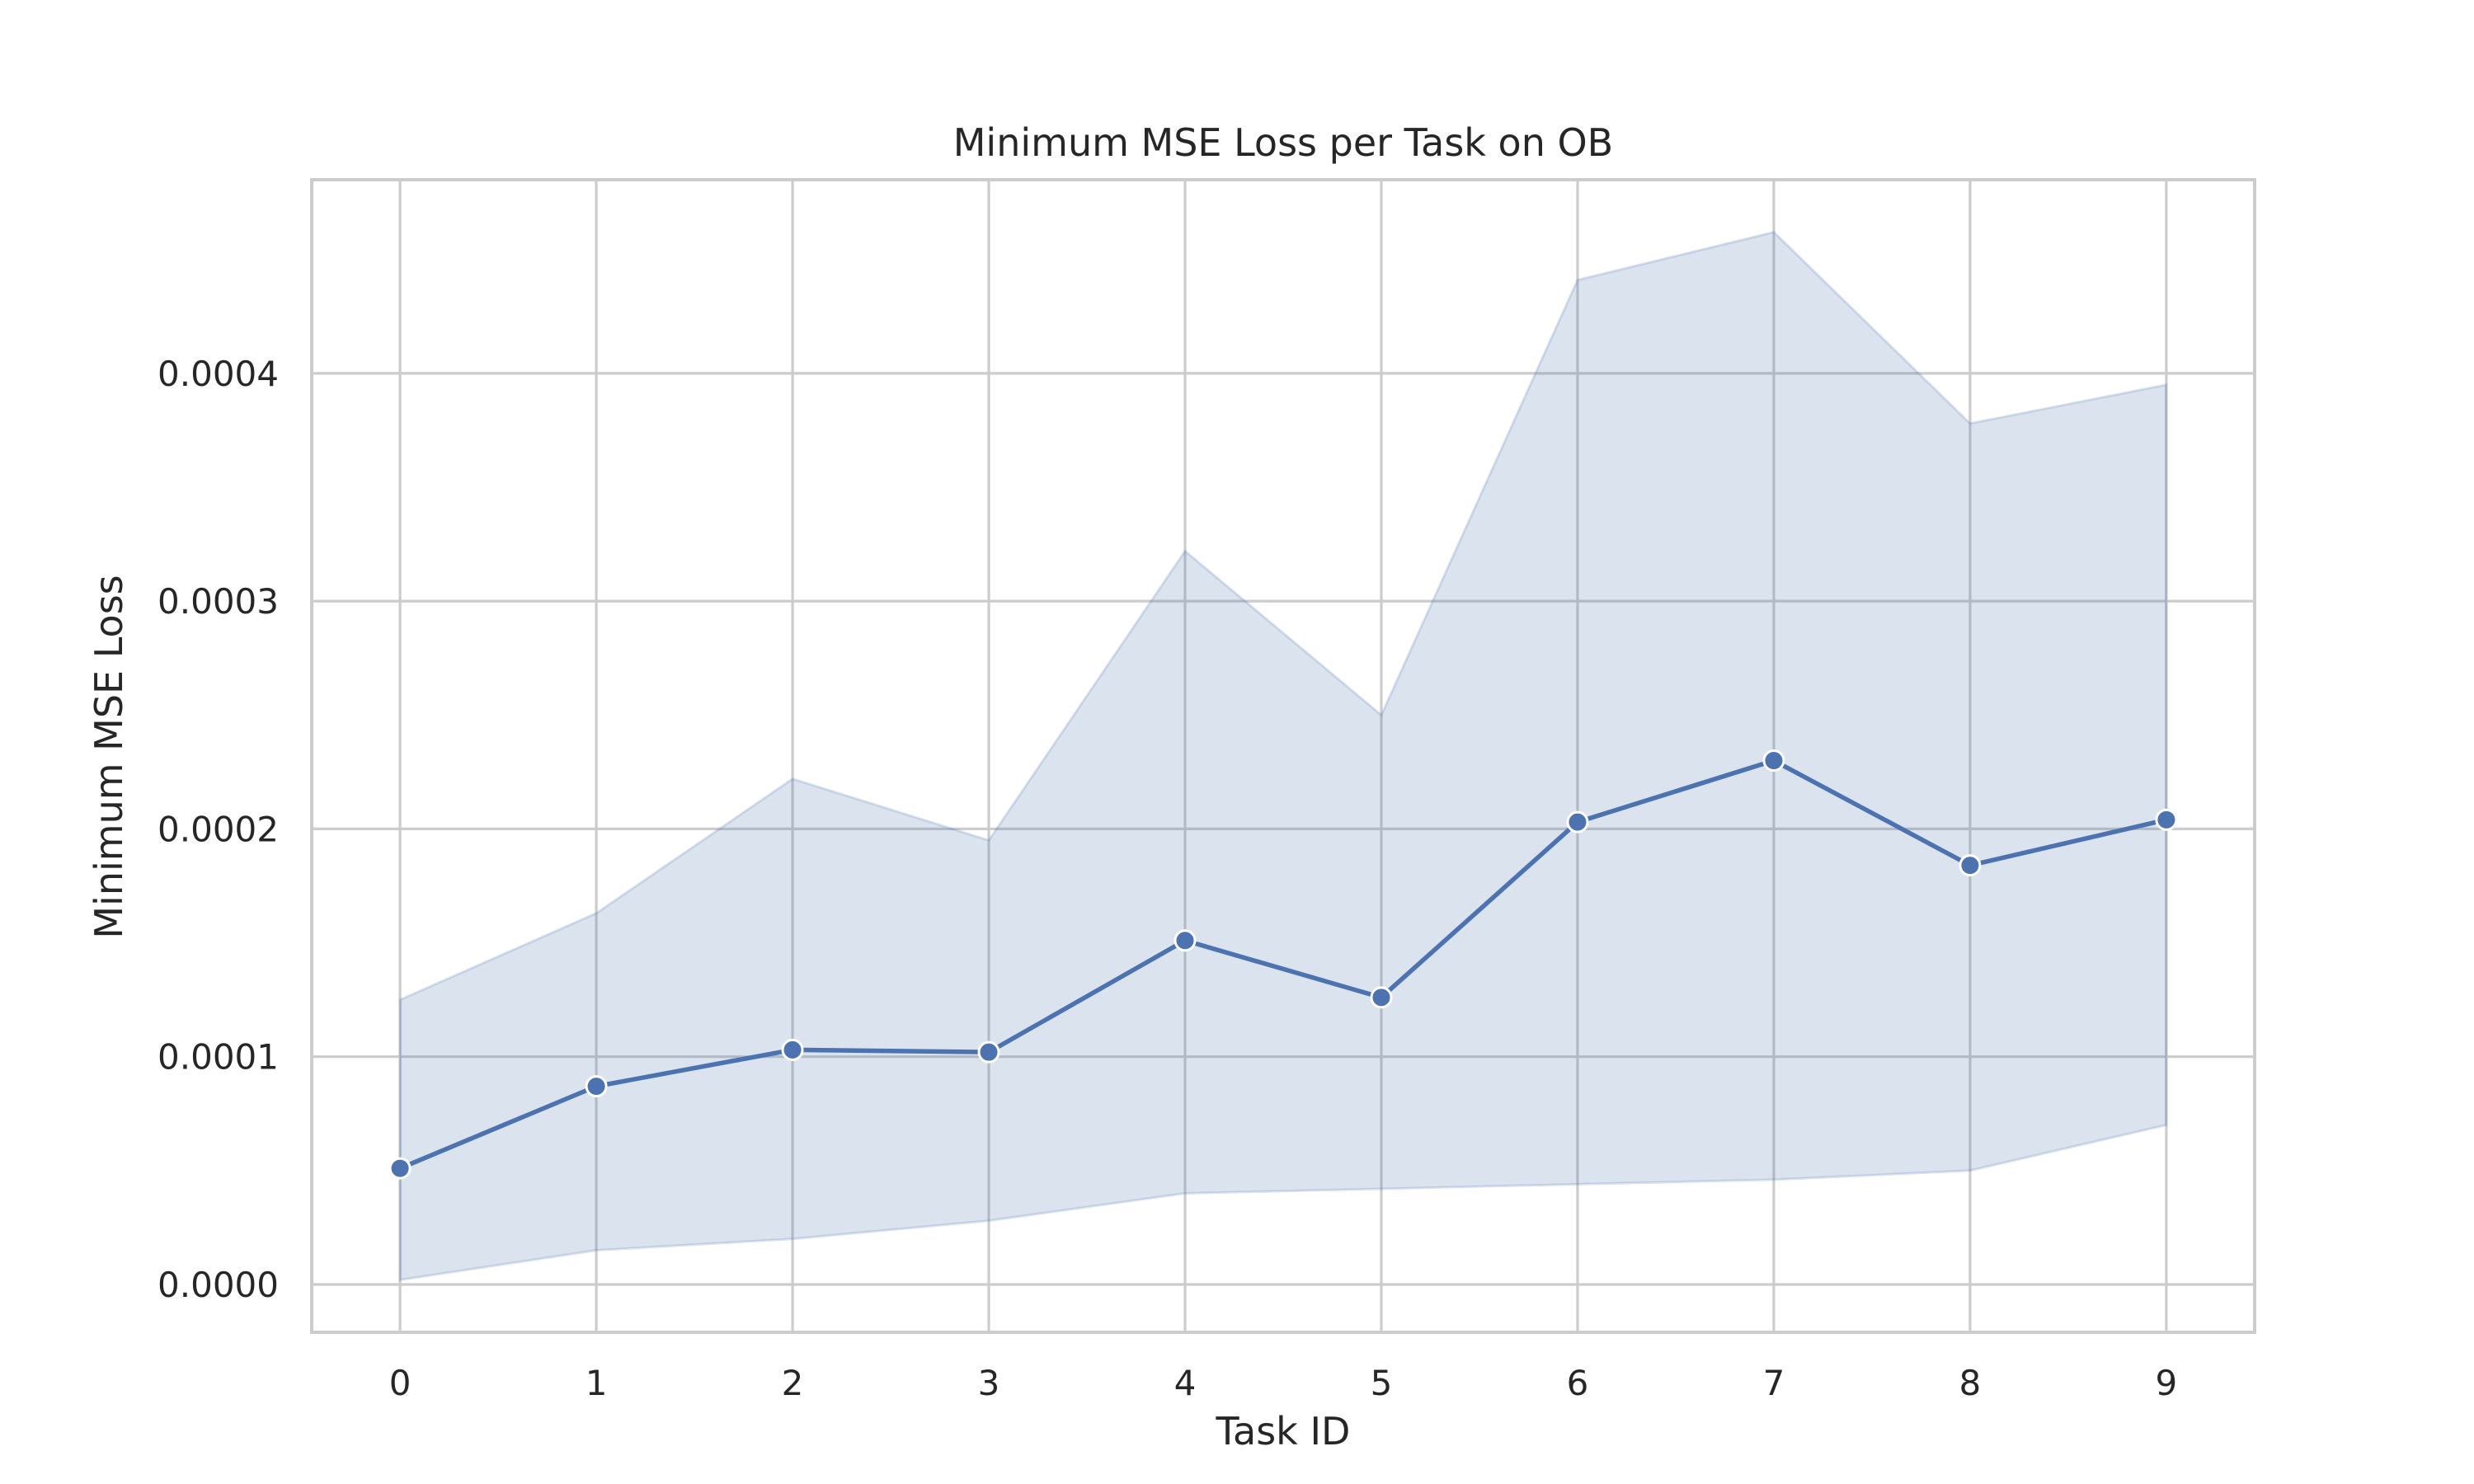 The image size is (2474, 1484). I want to click on x-tick-label: 7, so click(1774, 1383).